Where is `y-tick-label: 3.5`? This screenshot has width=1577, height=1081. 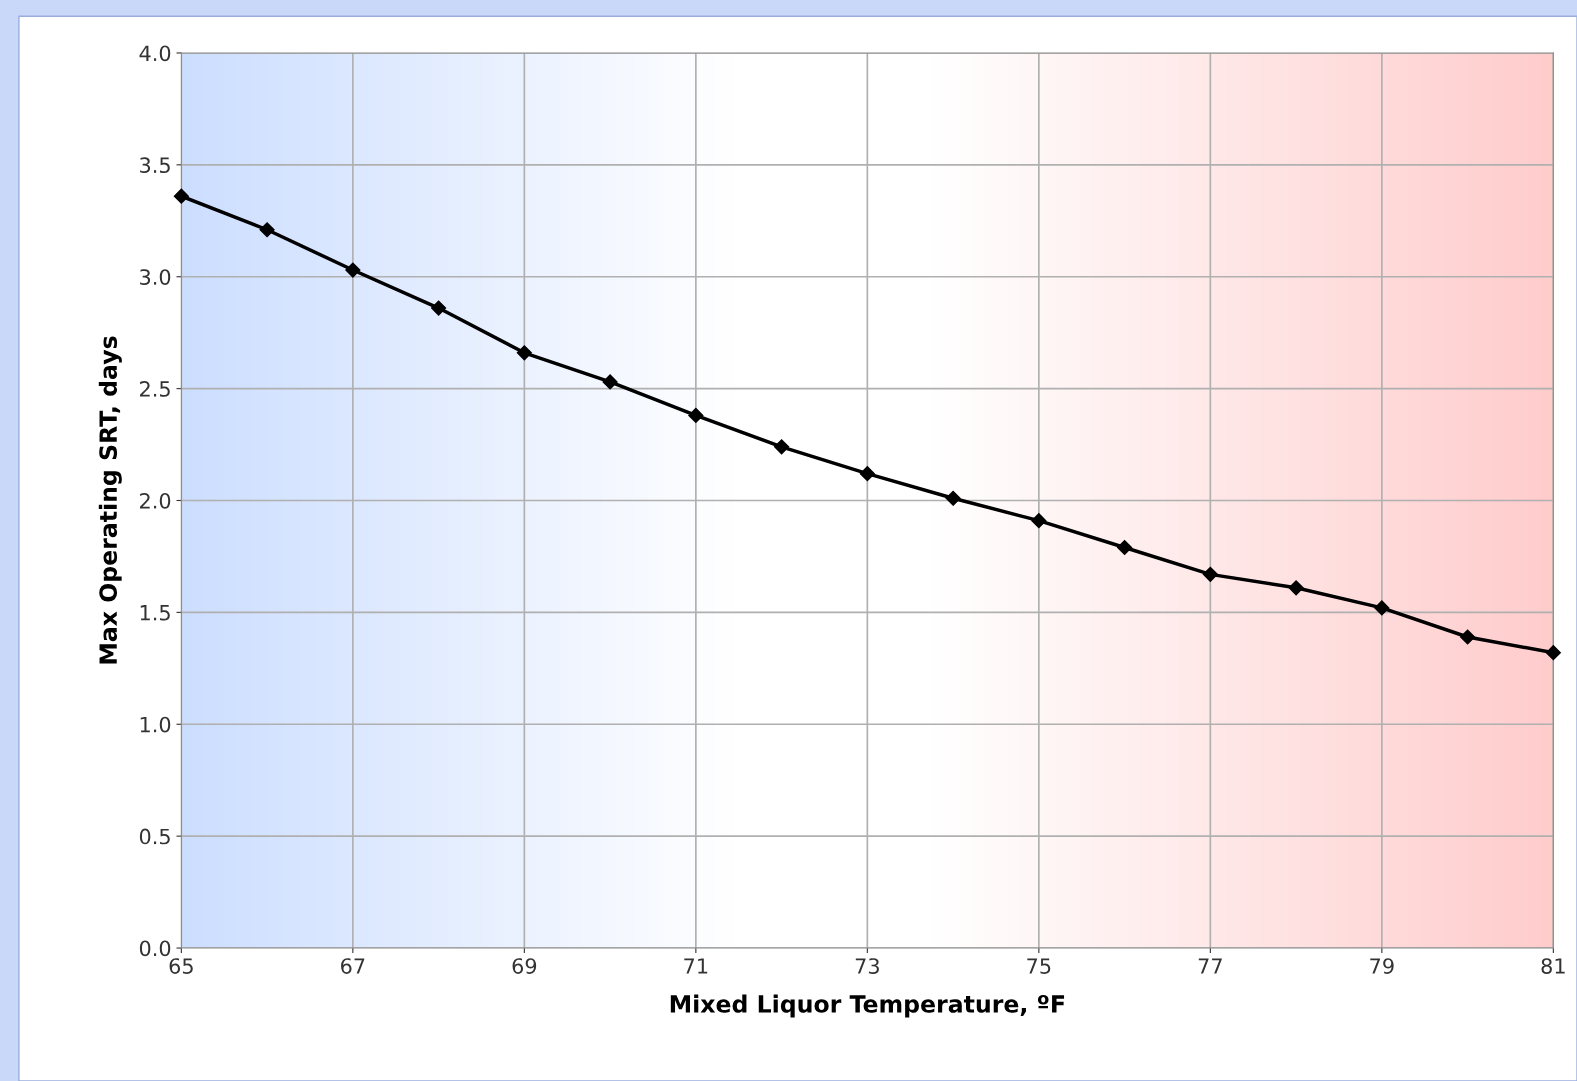
y-tick-label: 3.5 is located at coordinates (155, 165).